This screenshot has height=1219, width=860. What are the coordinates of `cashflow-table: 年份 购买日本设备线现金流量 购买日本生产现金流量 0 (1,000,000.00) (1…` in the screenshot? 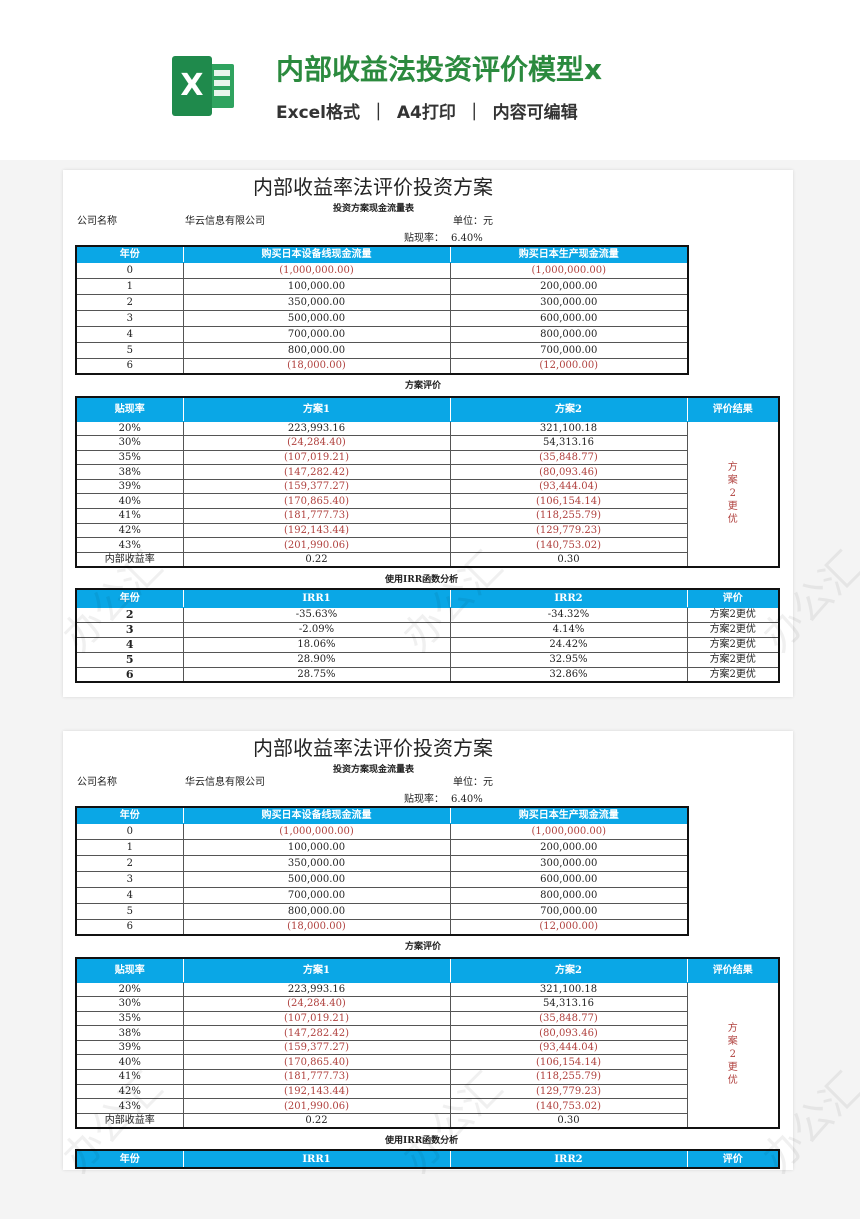 It's located at (382, 310).